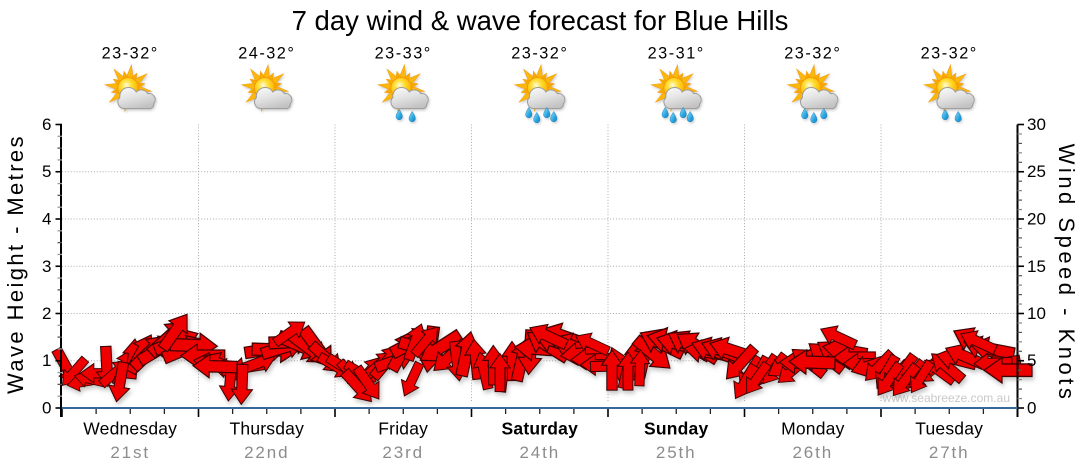 This screenshot has height=475, width=1080. I want to click on svg-text: 25th, so click(676, 452).